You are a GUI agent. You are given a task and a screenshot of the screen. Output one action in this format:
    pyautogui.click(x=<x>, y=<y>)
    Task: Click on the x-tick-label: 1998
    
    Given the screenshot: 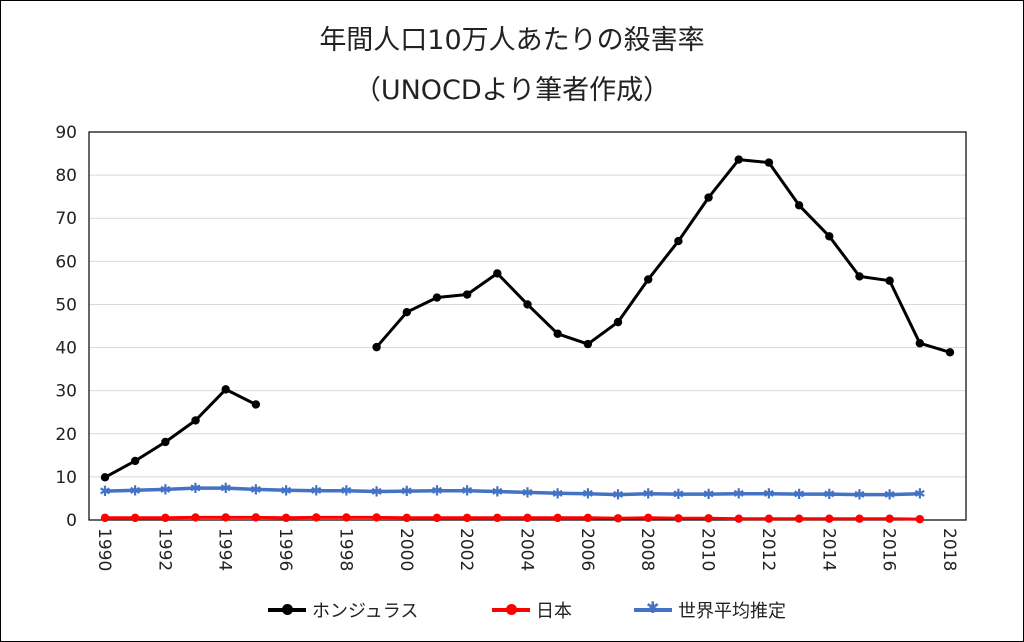 What is the action you would take?
    pyautogui.click(x=345, y=549)
    